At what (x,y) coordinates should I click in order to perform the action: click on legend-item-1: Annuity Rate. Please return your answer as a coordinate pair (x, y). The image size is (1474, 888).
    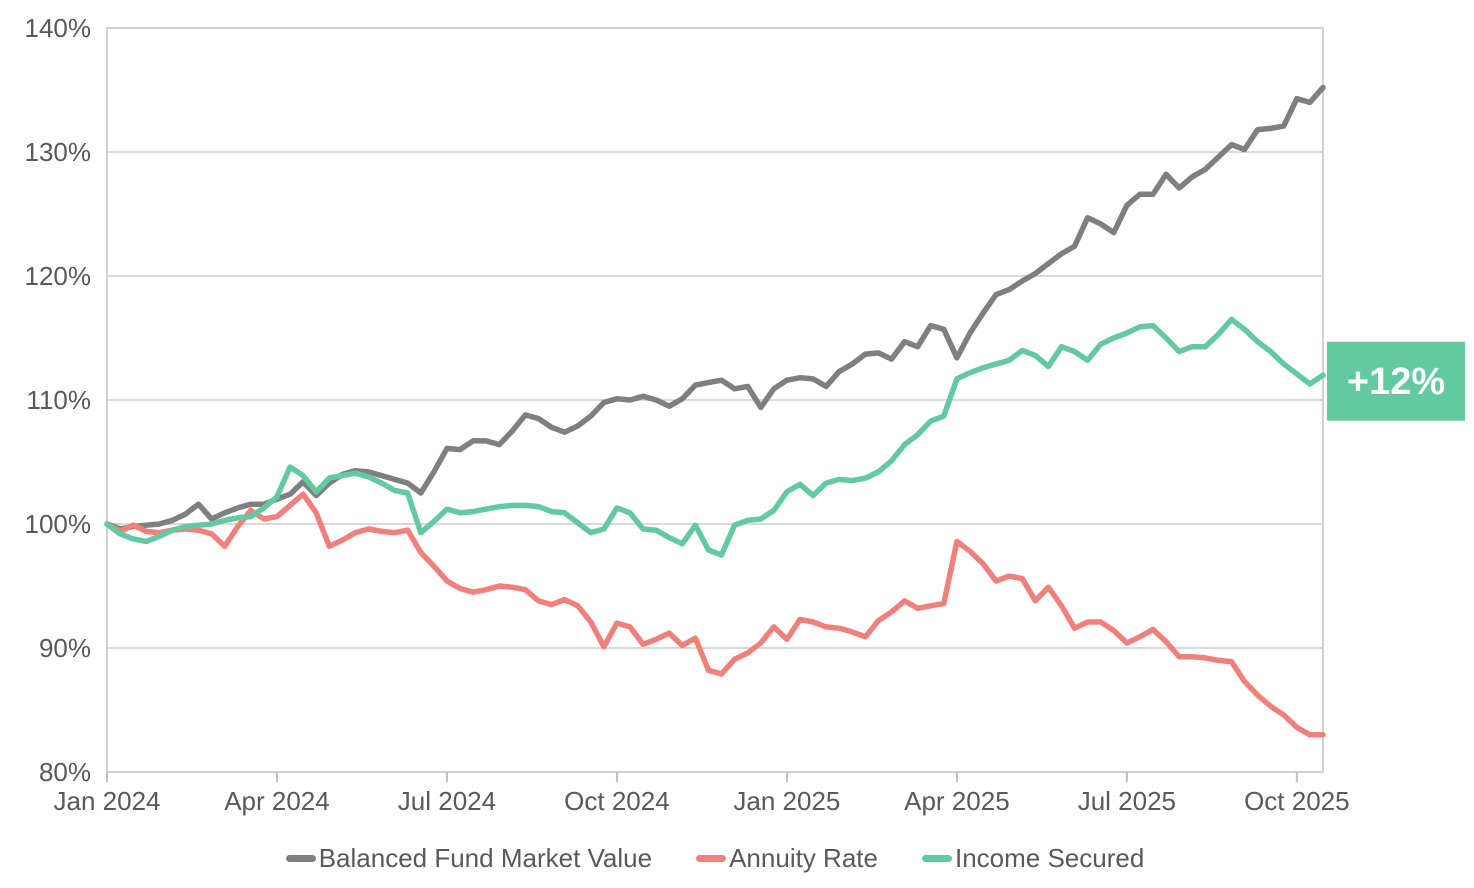
    Looking at the image, I should click on (787, 858).